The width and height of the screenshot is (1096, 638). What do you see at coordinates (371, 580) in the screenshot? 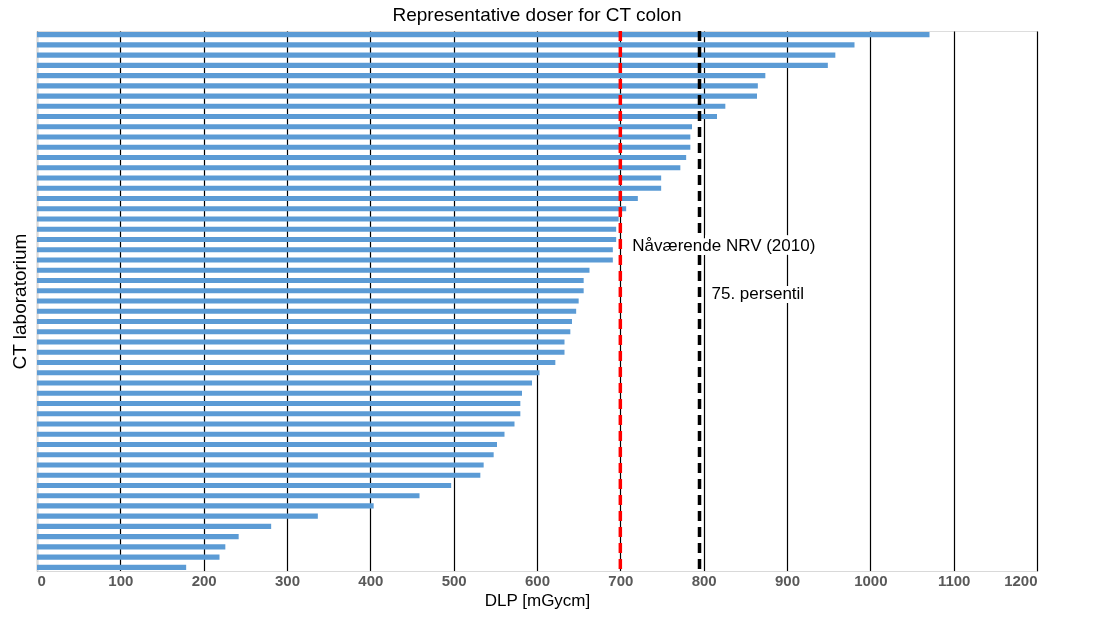
I see `x-tick-label: 400` at bounding box center [371, 580].